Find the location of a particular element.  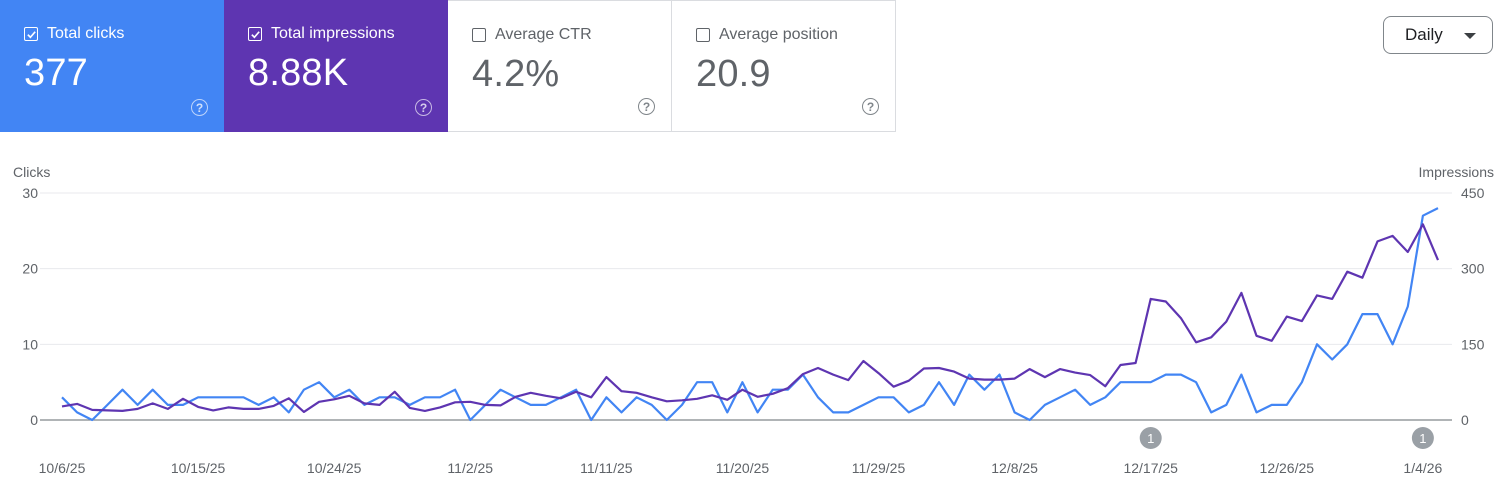

metric-value: 377 is located at coordinates (56, 73).